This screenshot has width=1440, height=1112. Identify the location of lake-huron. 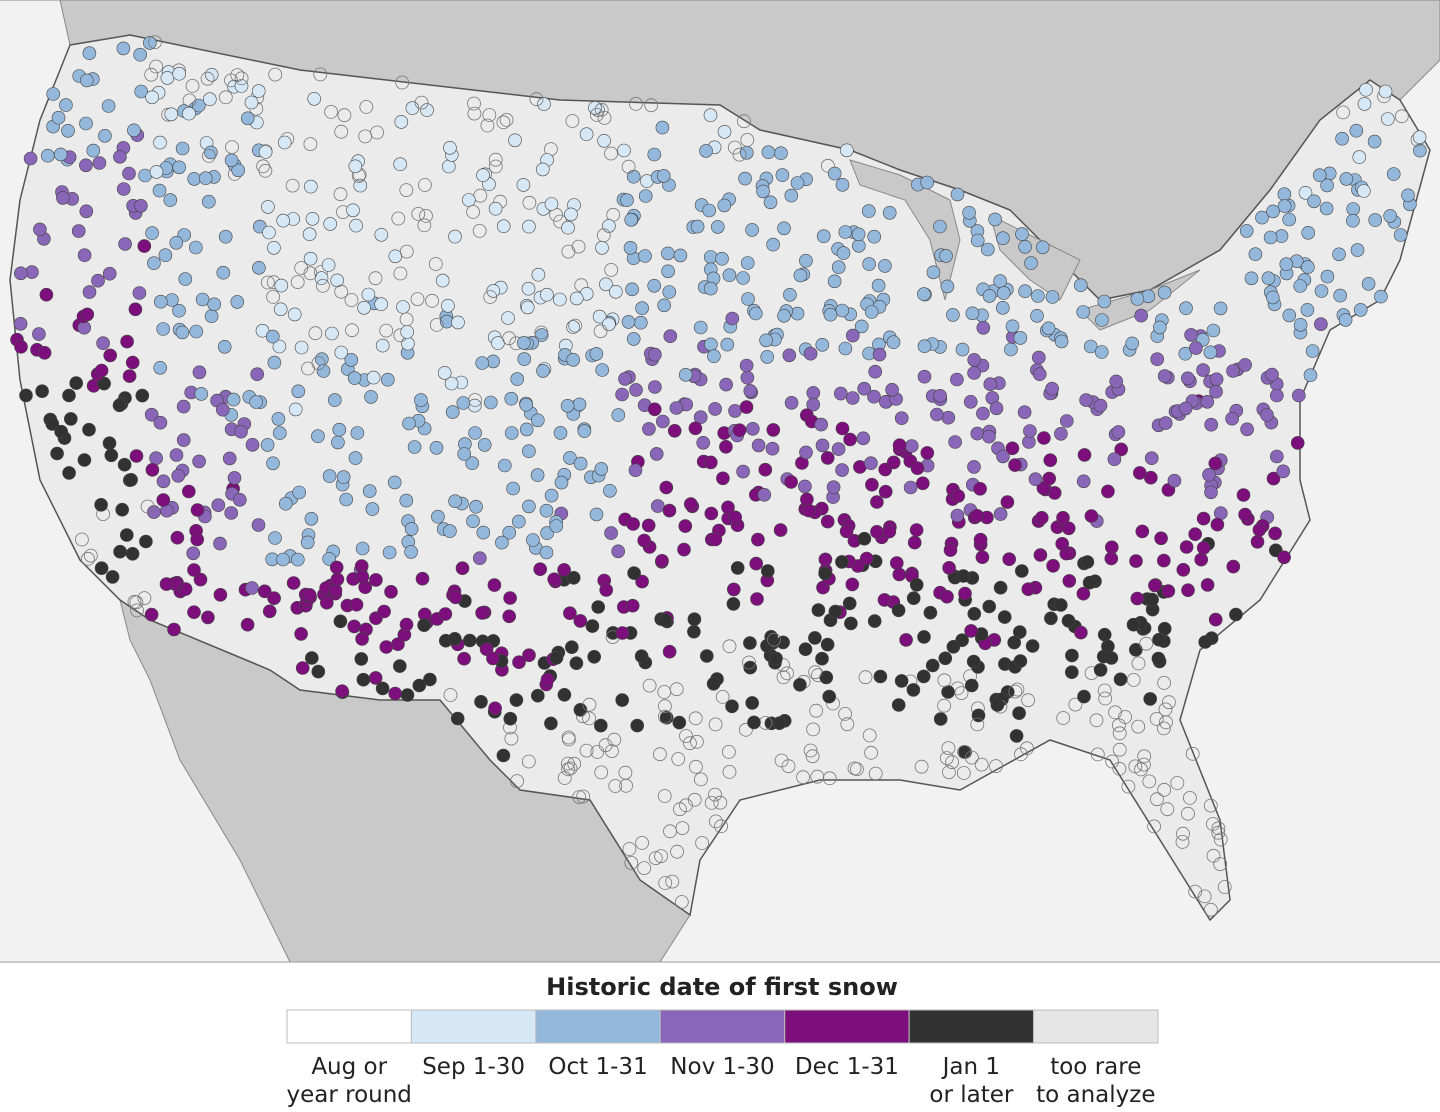
(1035, 257).